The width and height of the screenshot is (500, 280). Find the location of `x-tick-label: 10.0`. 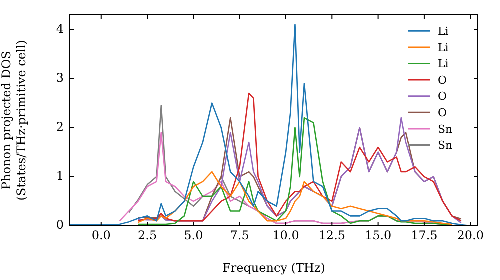

x-tick-label: 10.0 is located at coordinates (286, 235).